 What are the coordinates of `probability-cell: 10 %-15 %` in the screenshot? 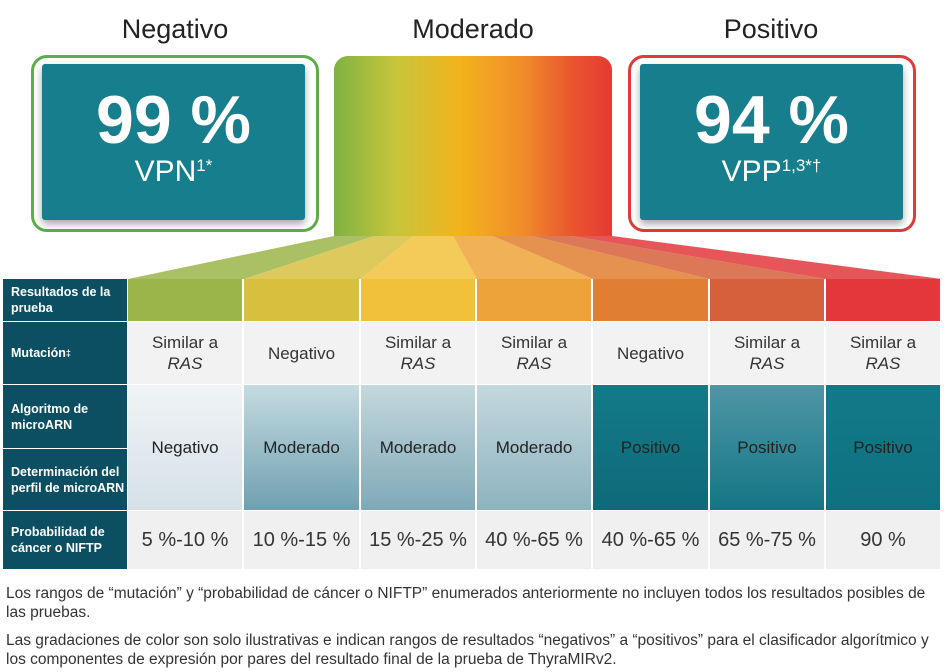 It's located at (302, 540).